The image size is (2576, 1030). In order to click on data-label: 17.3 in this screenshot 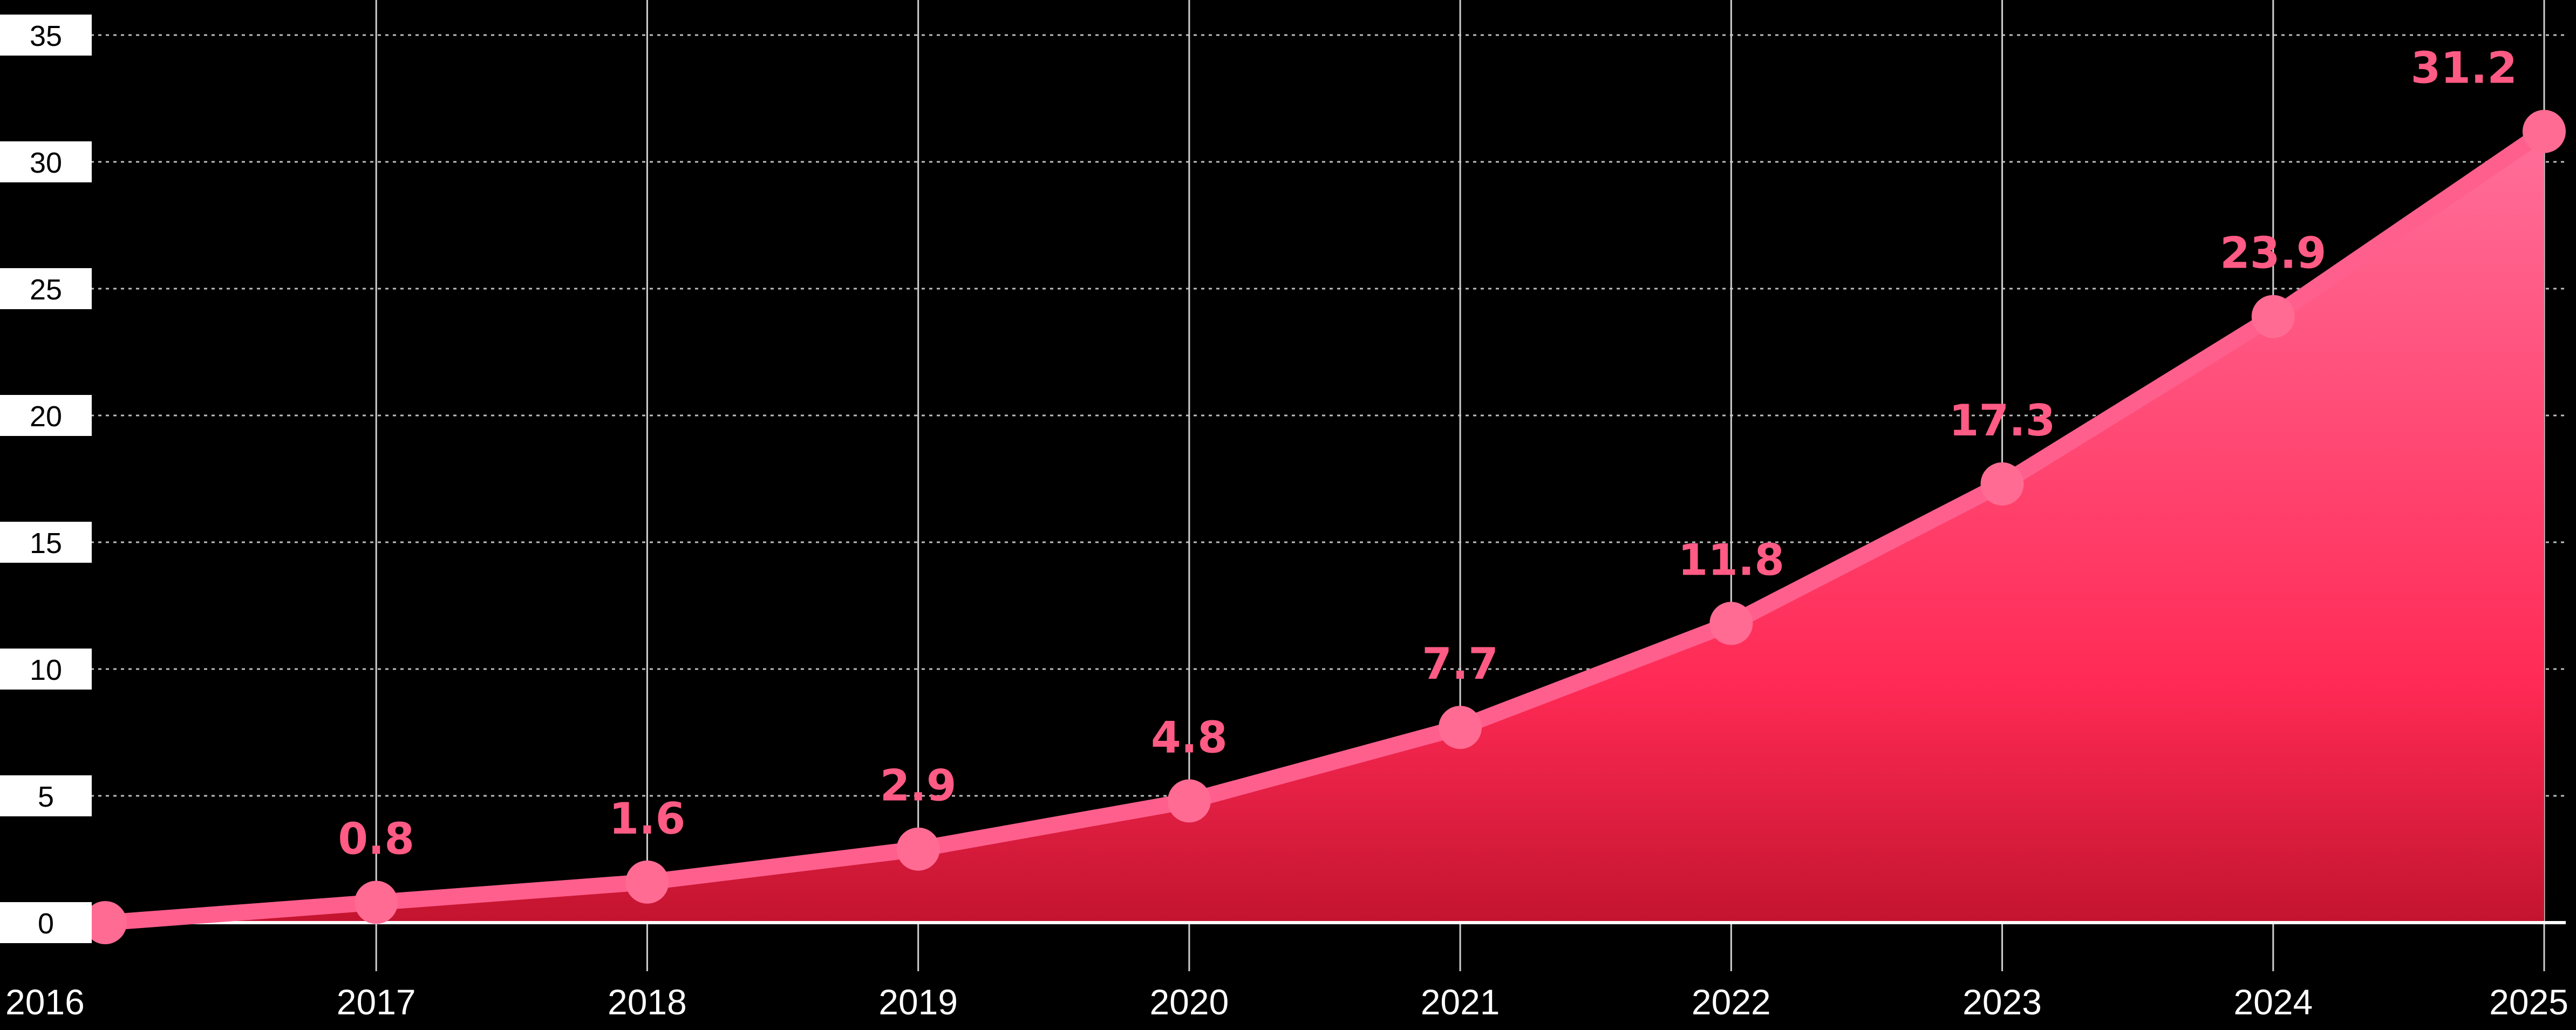, I will do `click(2002, 420)`.